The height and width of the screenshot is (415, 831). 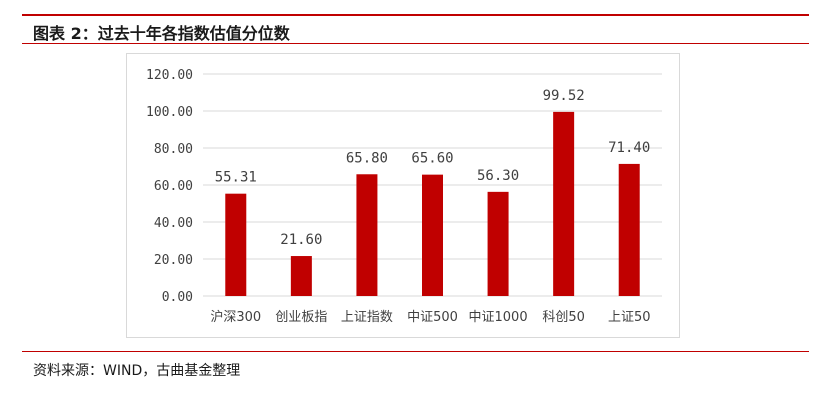 I want to click on data-label: 65.80, so click(x=367, y=158).